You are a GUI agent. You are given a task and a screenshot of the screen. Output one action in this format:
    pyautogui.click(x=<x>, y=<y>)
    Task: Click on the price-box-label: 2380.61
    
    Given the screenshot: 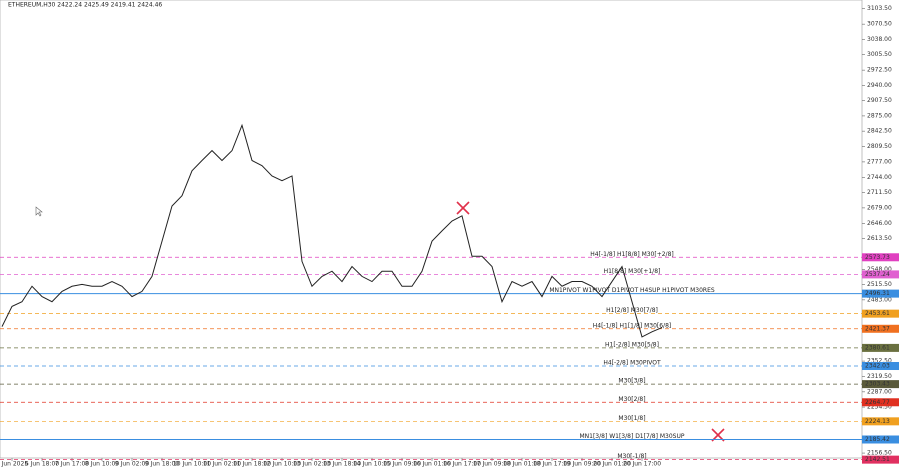 What is the action you would take?
    pyautogui.click(x=877, y=347)
    